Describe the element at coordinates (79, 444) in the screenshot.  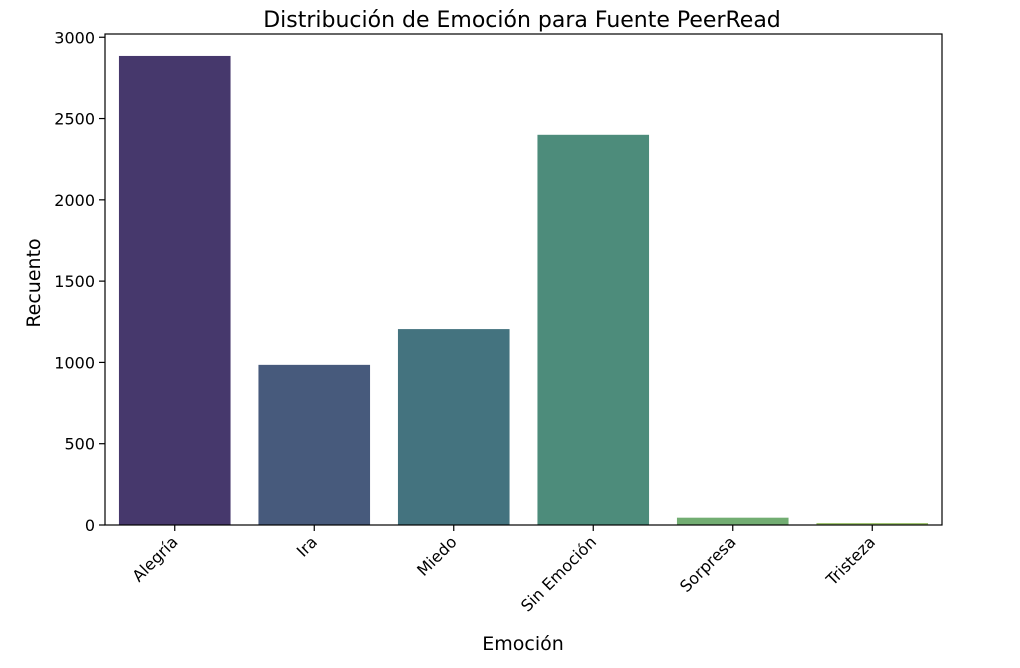
I see `y-tick-label: 500` at that location.